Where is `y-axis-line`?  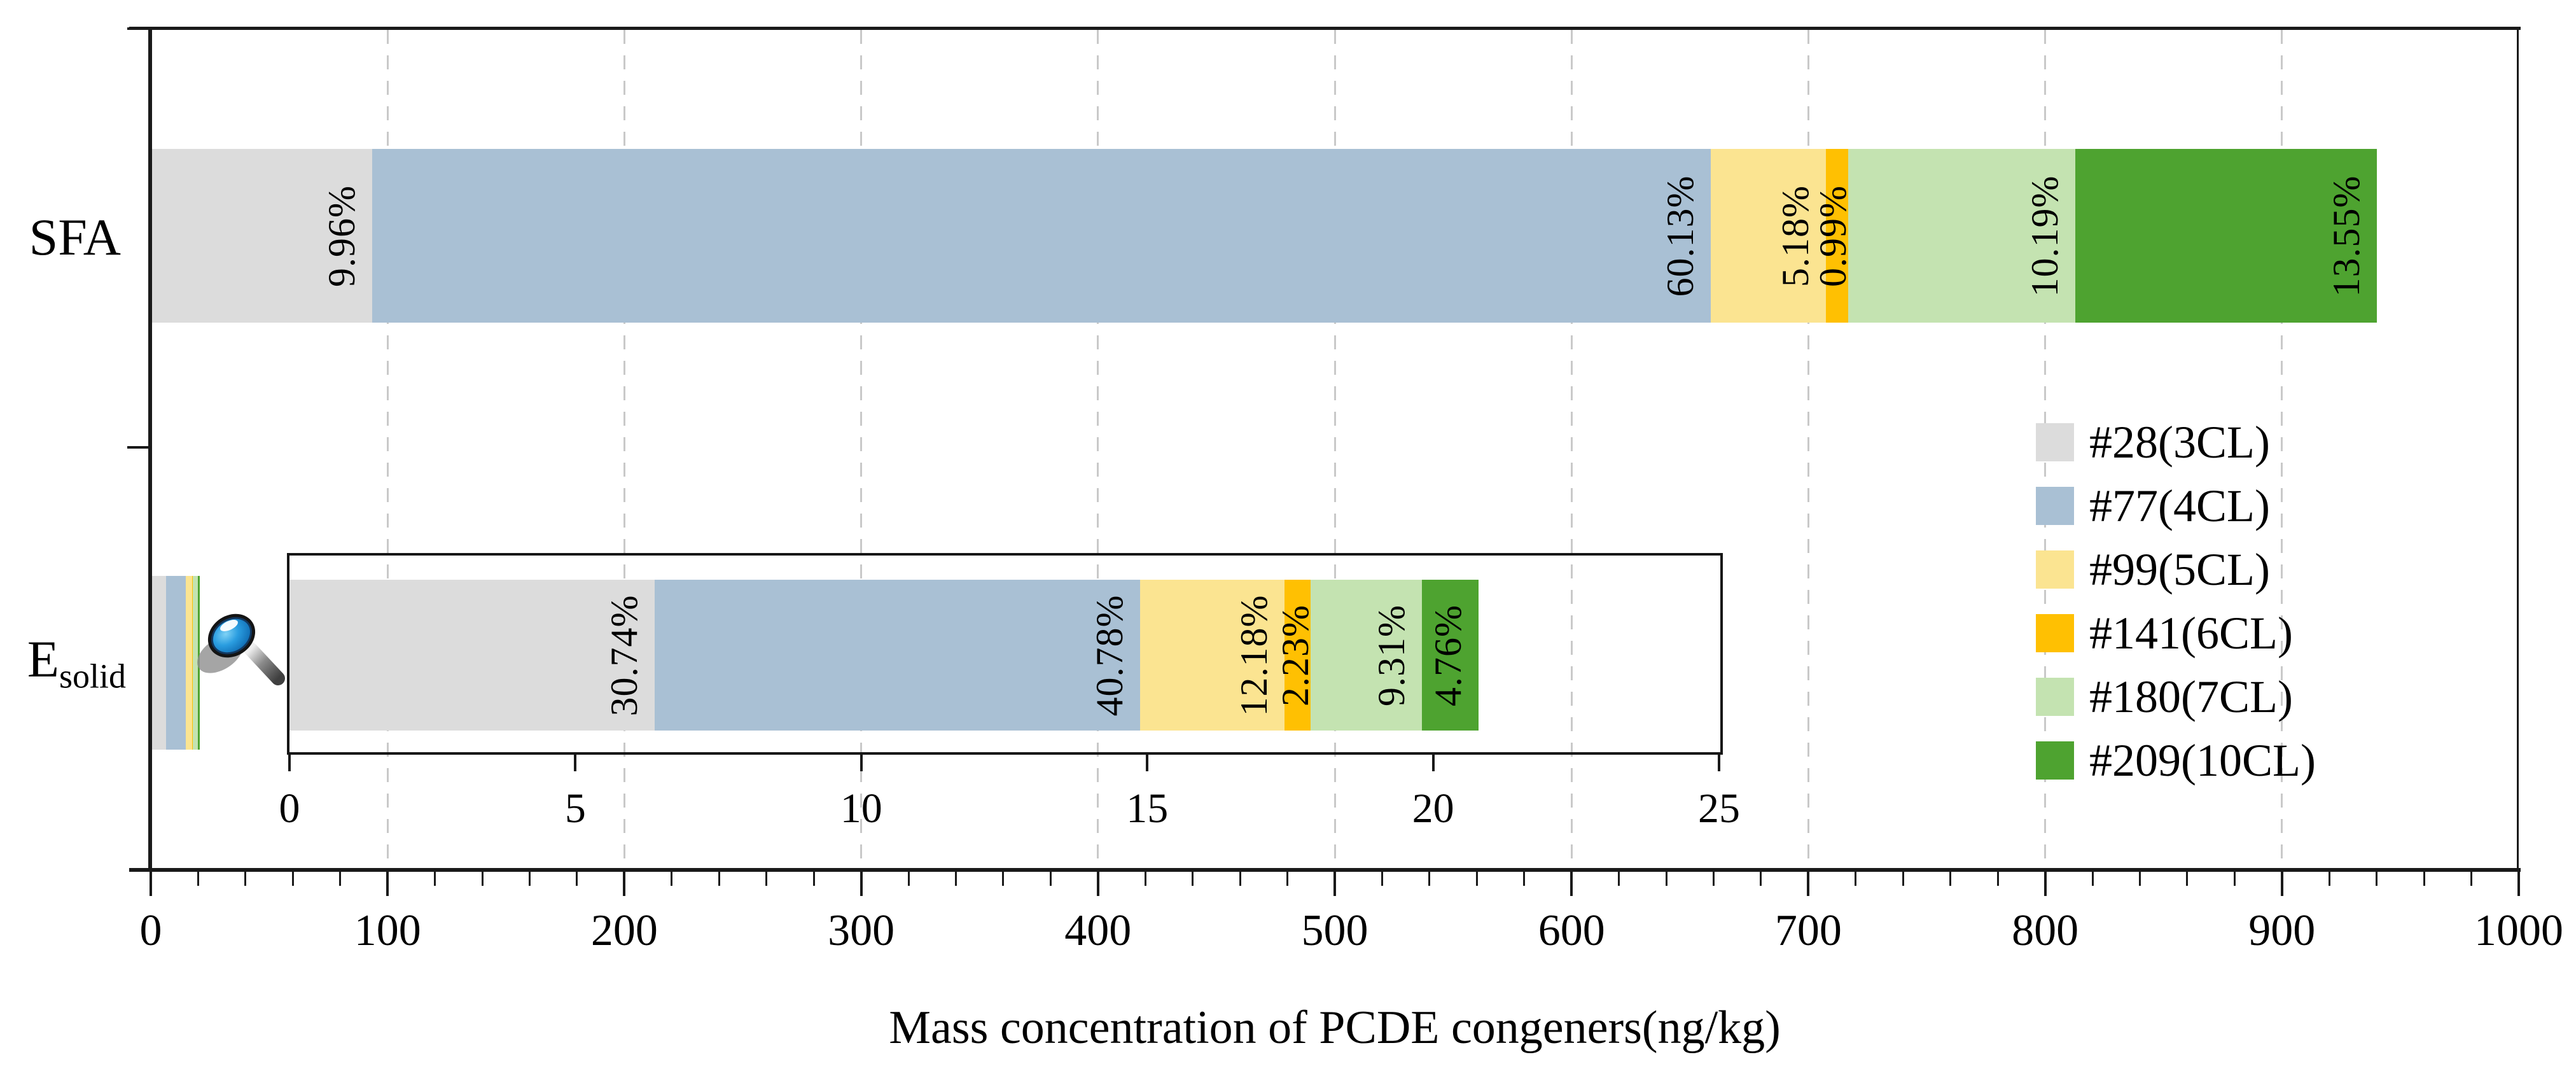
y-axis-line is located at coordinates (150, 449).